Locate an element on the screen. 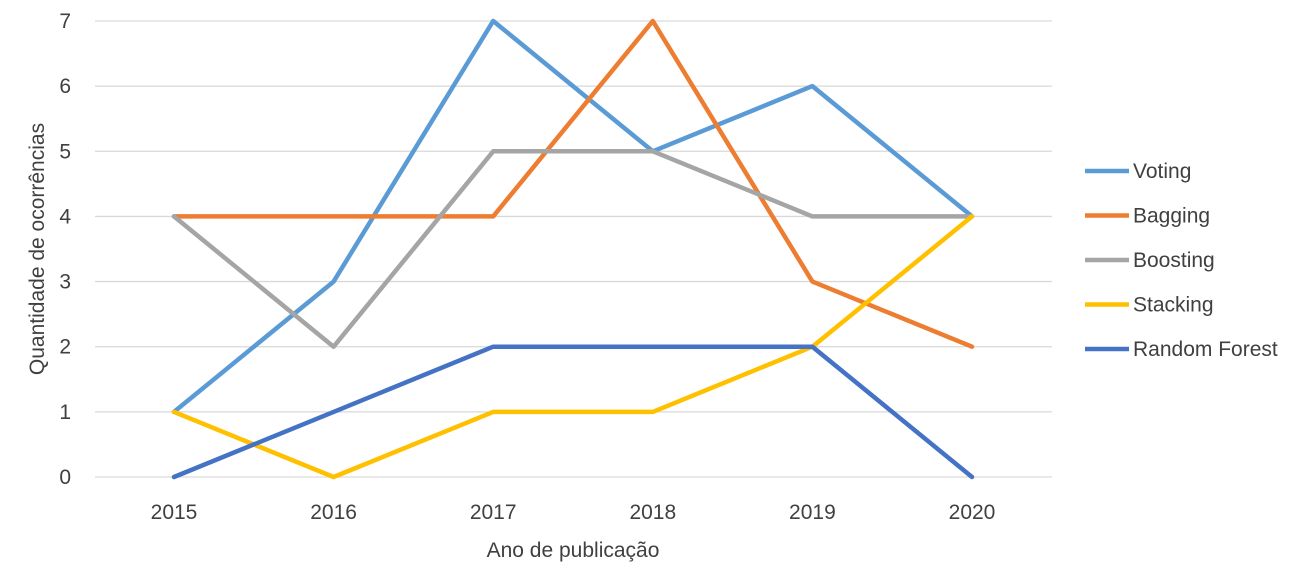 The width and height of the screenshot is (1307, 572). legend-label: Random Forest is located at coordinates (1205, 349).